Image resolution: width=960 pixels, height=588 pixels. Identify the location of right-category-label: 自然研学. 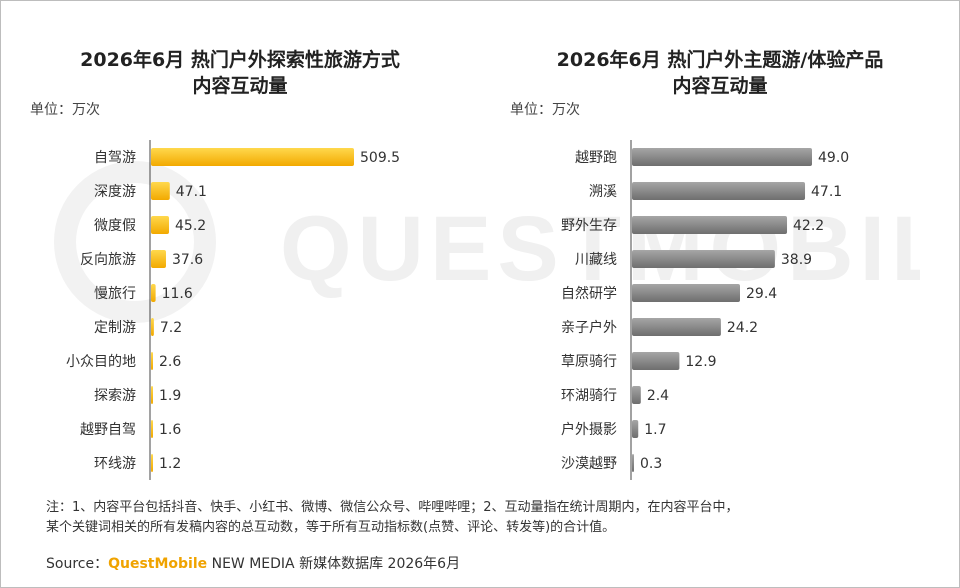
(589, 293).